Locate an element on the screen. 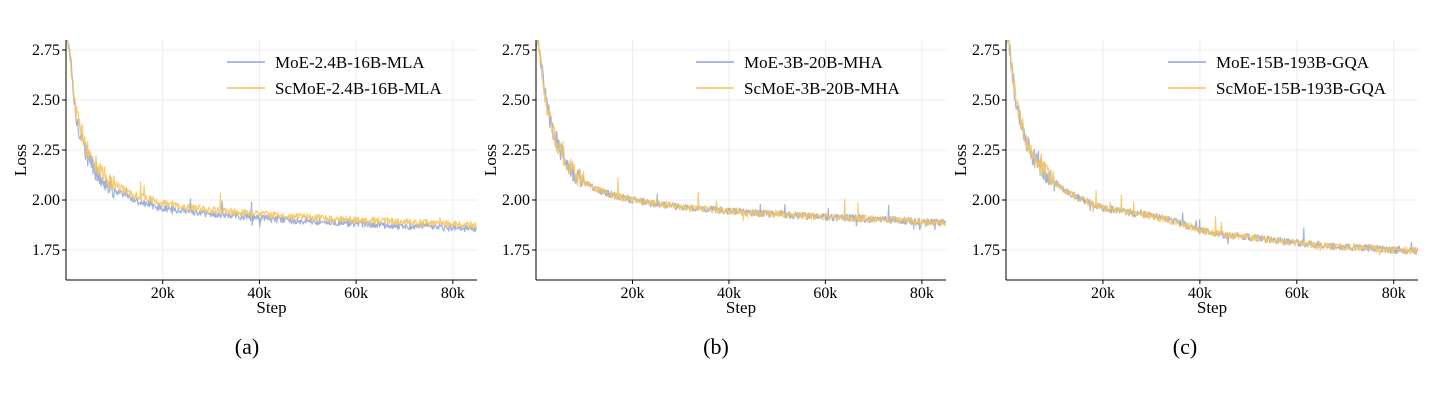 This screenshot has width=1450, height=404. caption-c: (c) is located at coordinates (1185, 346).